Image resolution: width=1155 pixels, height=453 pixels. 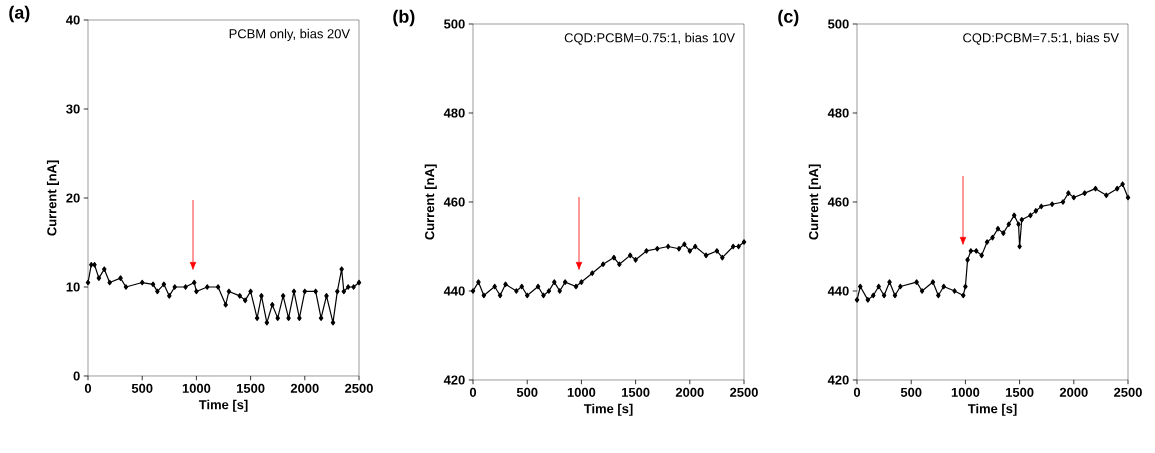 I want to click on annotation: CQD:PCBM=0.75:1, bias 10V, so click(x=649, y=38).